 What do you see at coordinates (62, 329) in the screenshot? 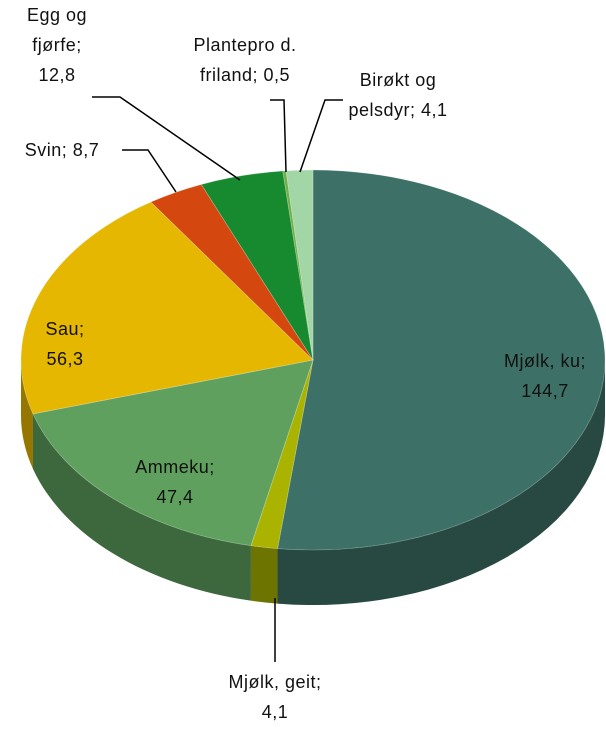
I see `category-name: Sau` at bounding box center [62, 329].